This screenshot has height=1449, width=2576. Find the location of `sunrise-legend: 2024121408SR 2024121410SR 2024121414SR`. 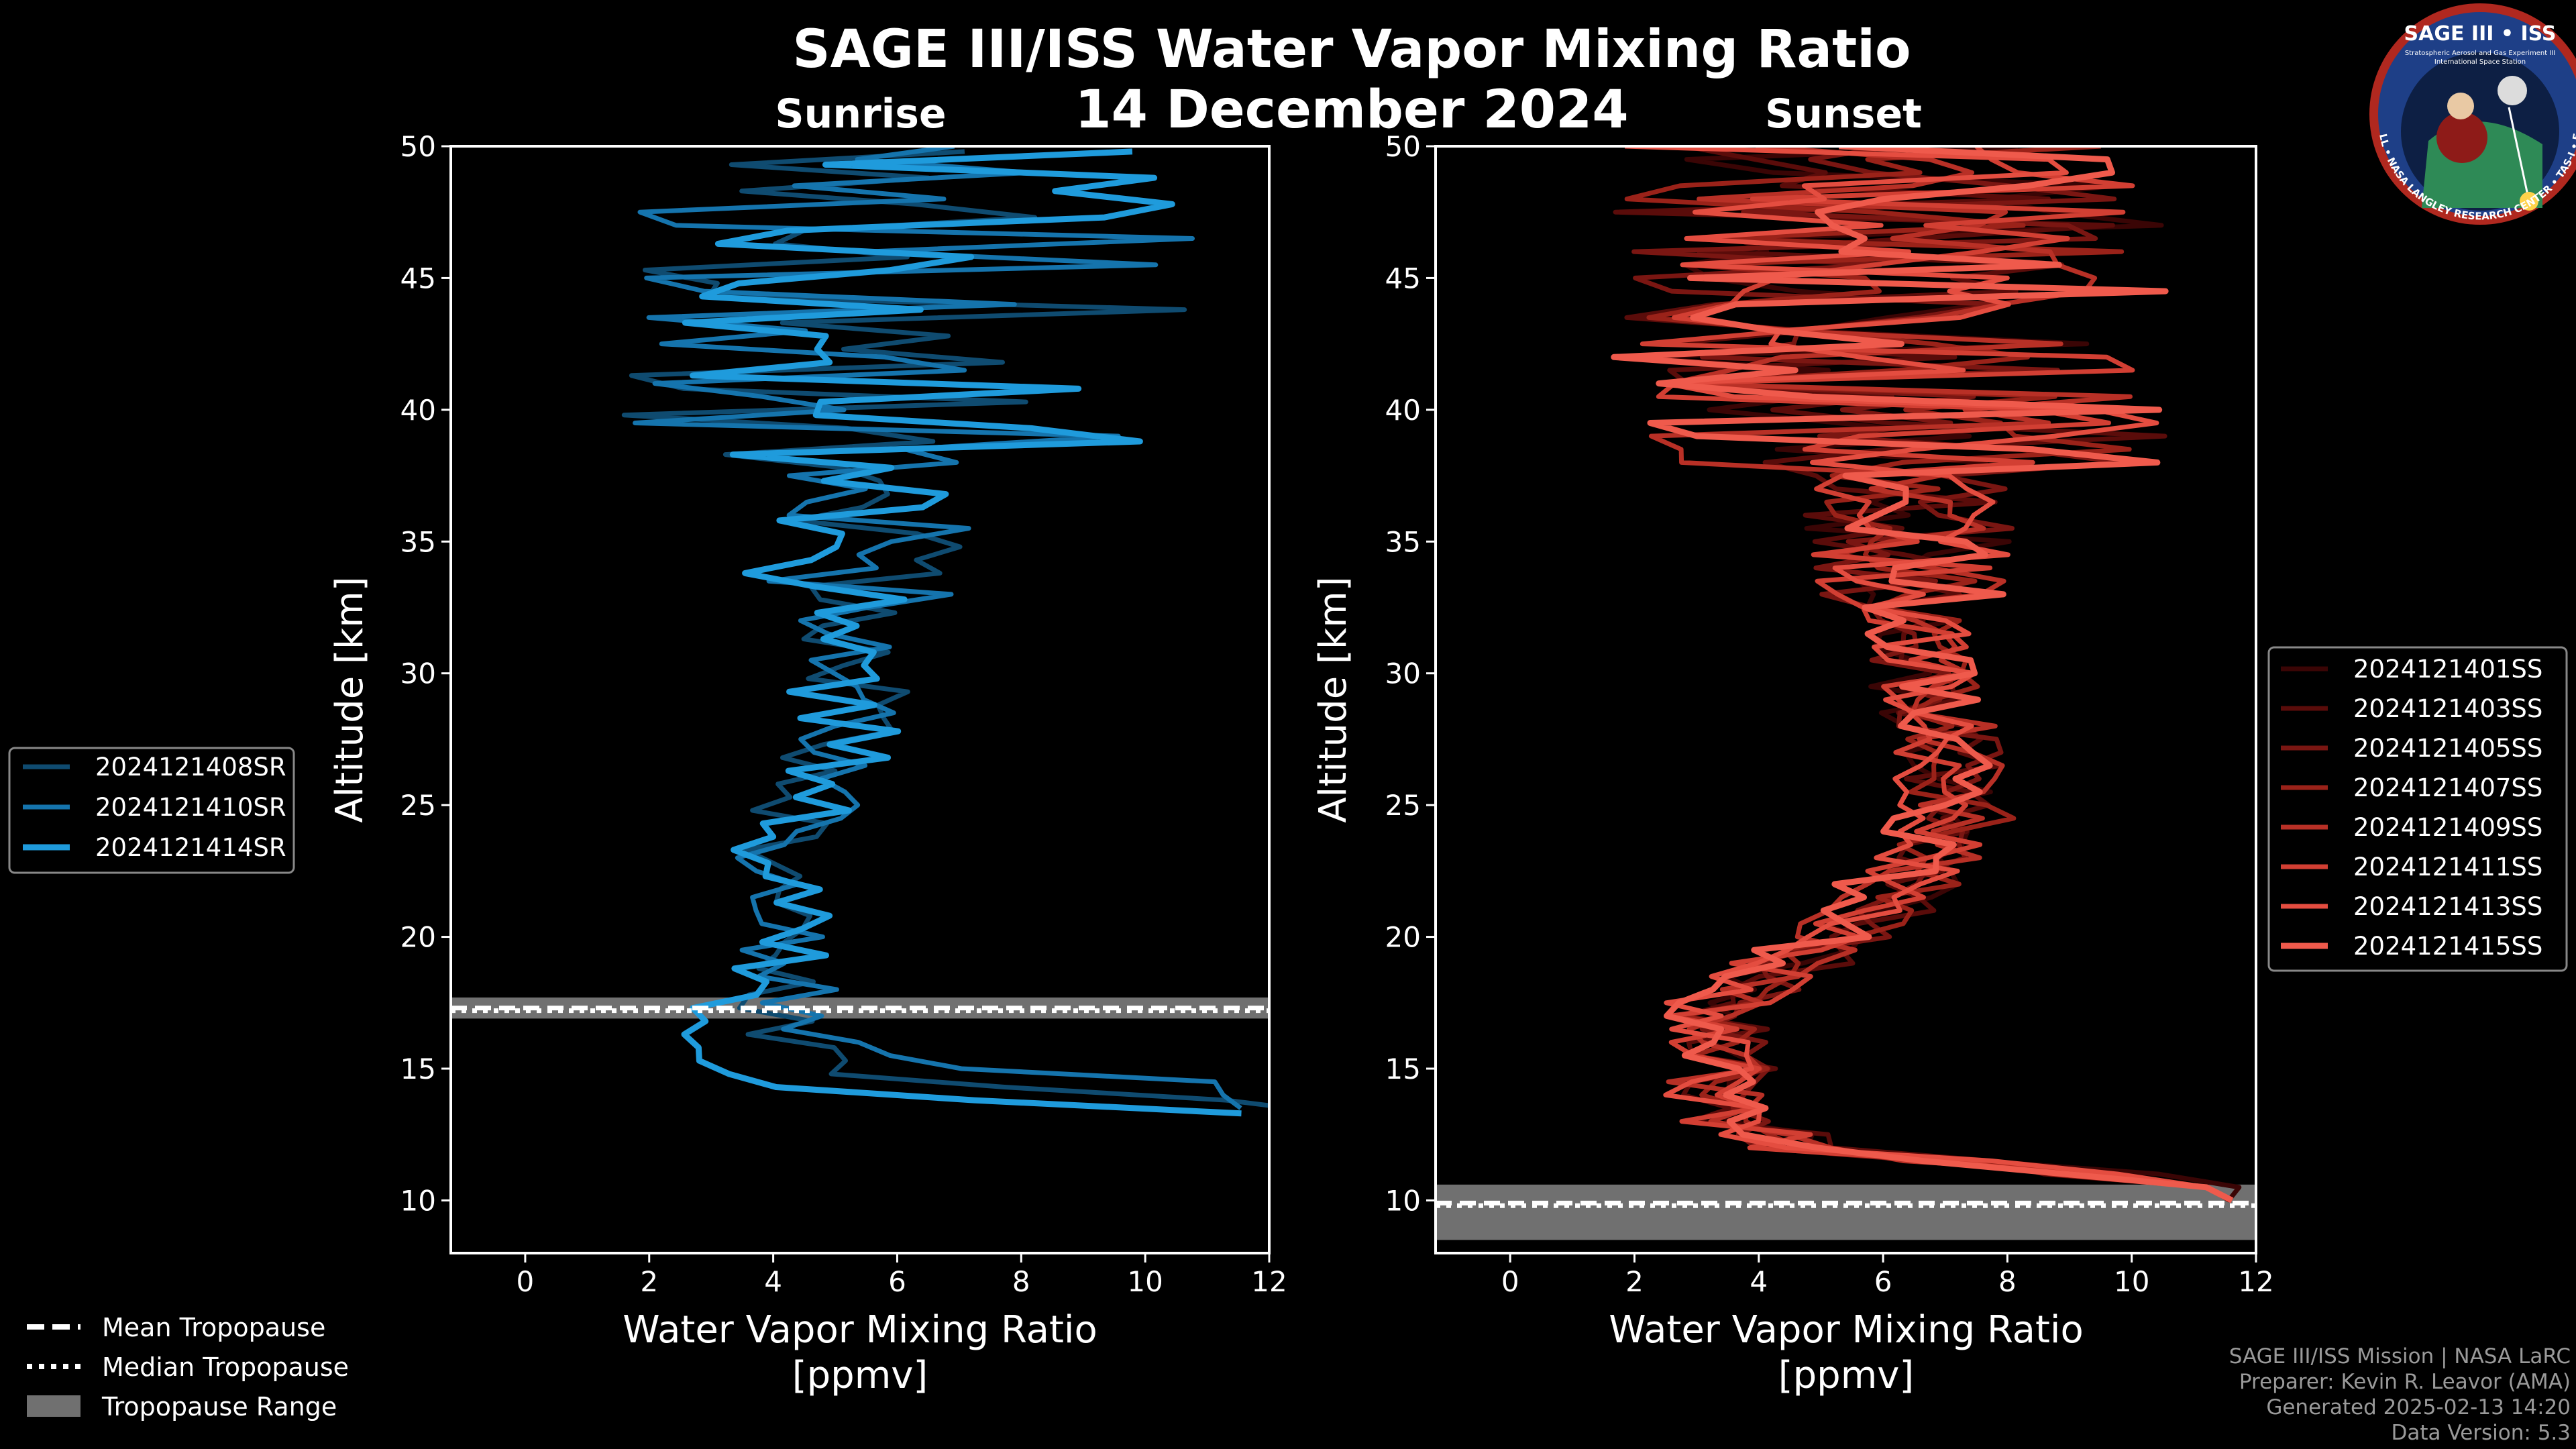

sunrise-legend: 2024121408SR 2024121410SR 2024121414SR is located at coordinates (151, 810).